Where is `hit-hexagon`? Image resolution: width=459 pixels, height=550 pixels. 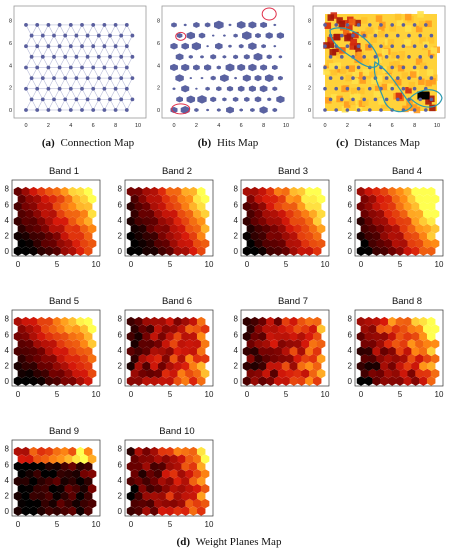 hit-hexagon is located at coordinates (213, 99).